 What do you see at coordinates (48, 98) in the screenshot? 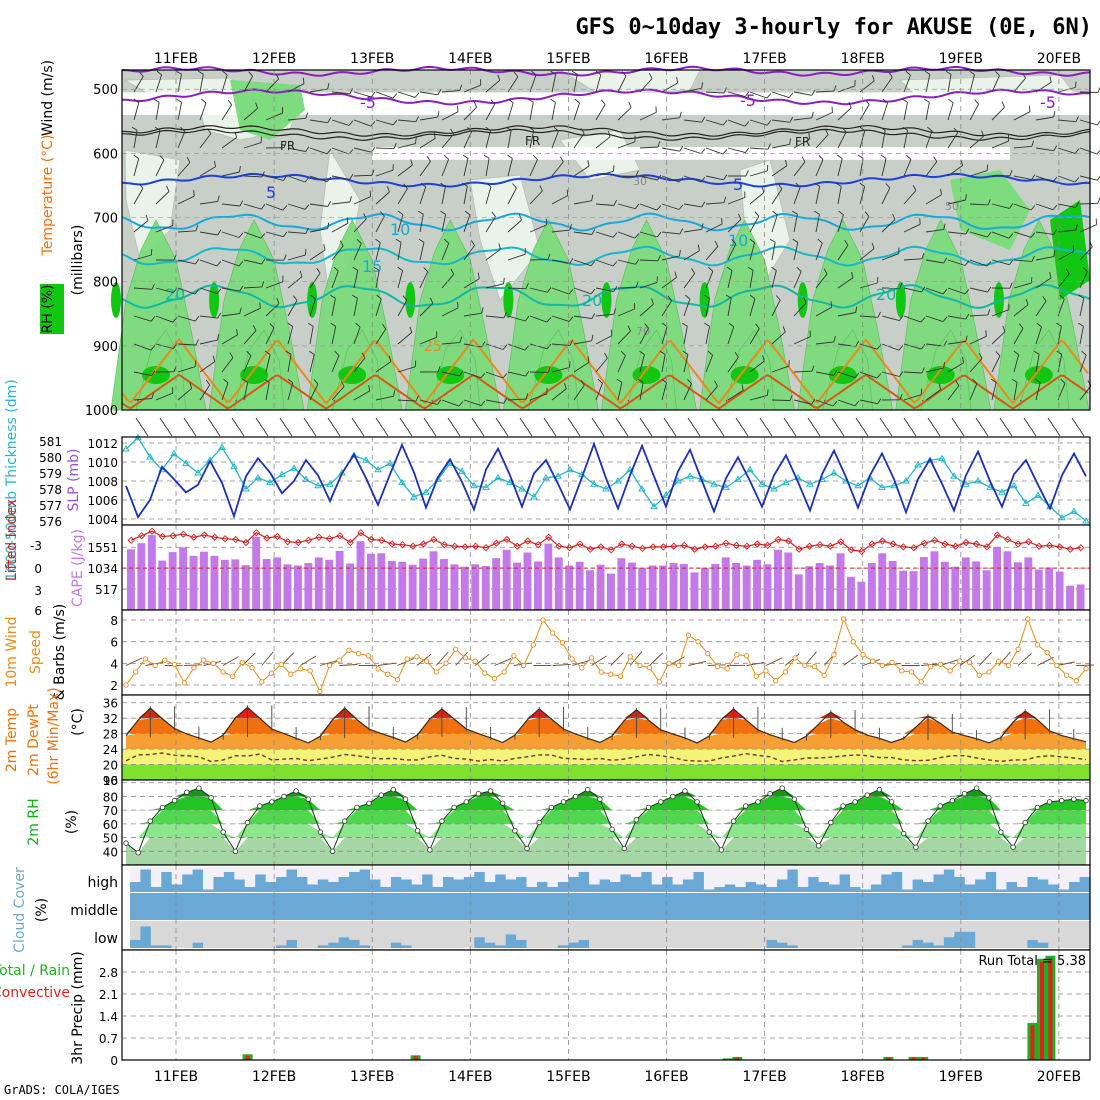
I see `axis-label-part: Wind (m/s)` at bounding box center [48, 98].